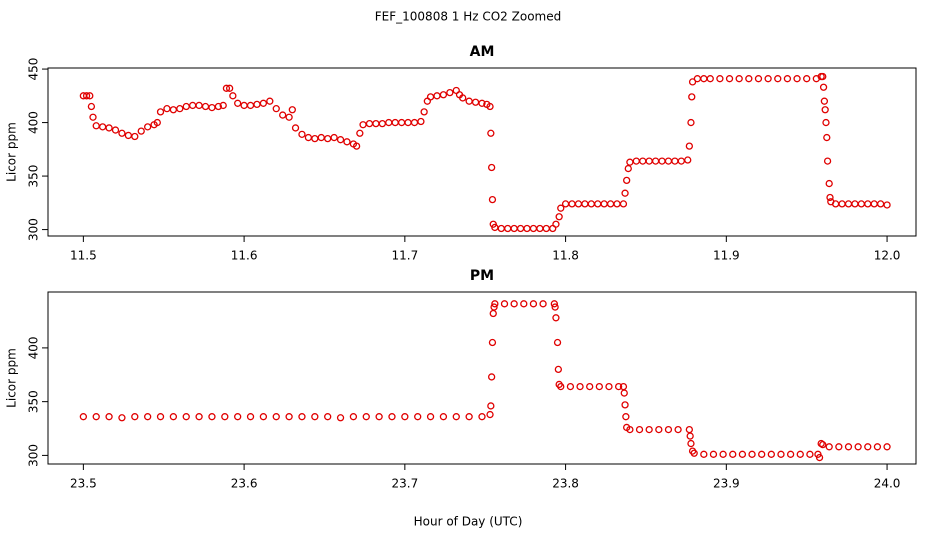  I want to click on x-tick-label: 23.6, so click(244, 484).